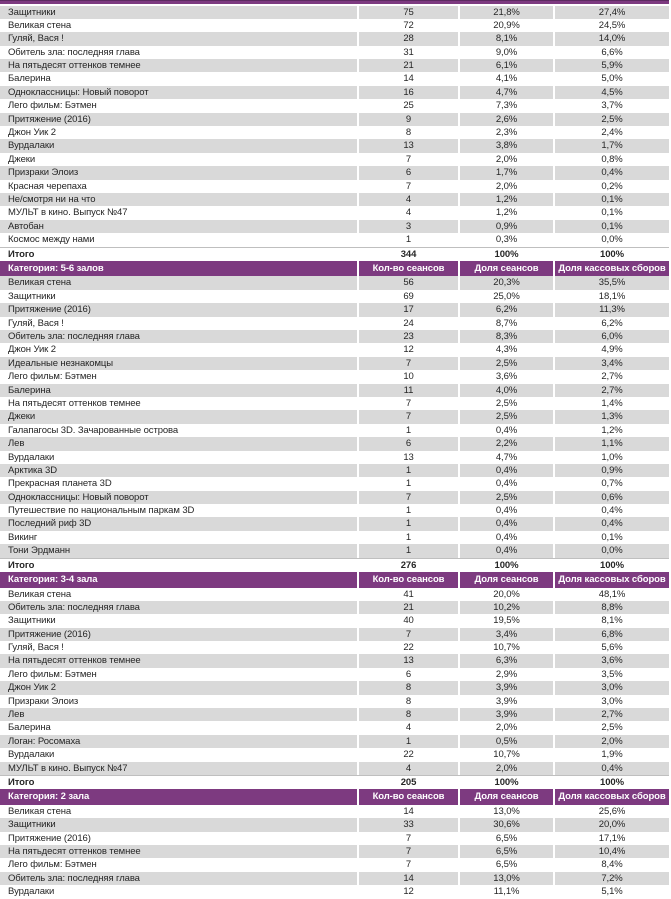 This screenshot has width=671, height=899. Describe the element at coordinates (179, 580) in the screenshot. I see `category-label: Категория: 3-4 зала` at that location.